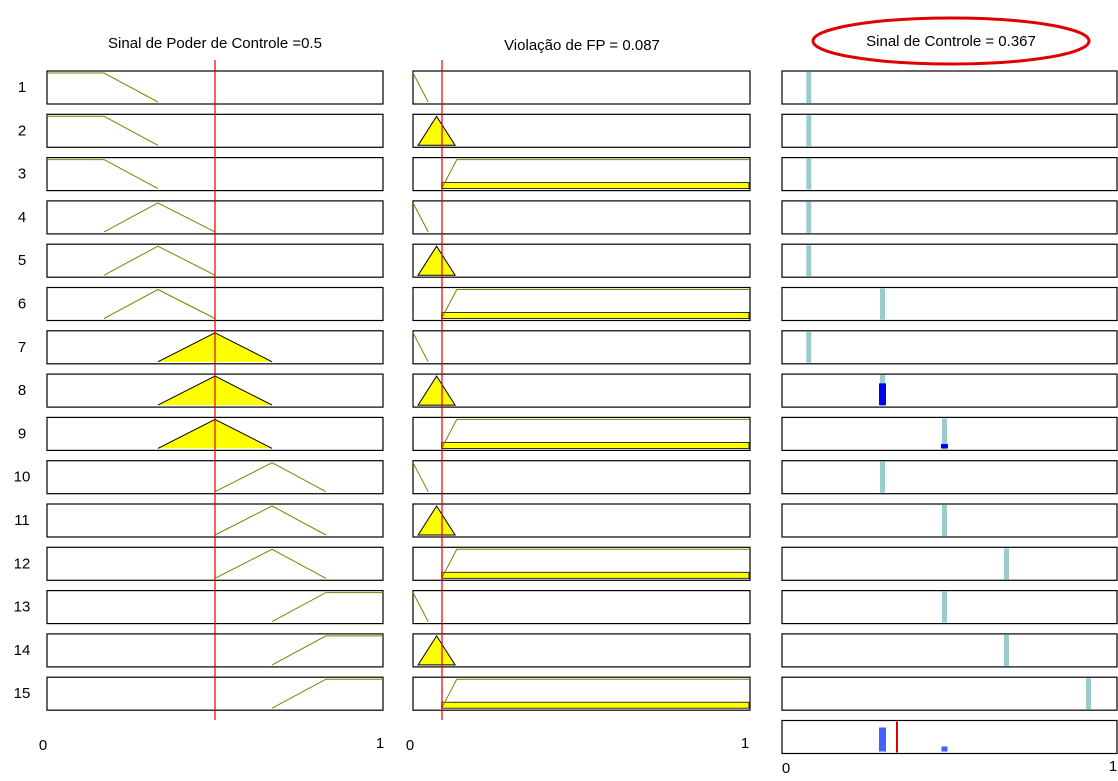  What do you see at coordinates (215, 43) in the screenshot?
I see `column-title: Sinal de Poder de Controle =0.5` at bounding box center [215, 43].